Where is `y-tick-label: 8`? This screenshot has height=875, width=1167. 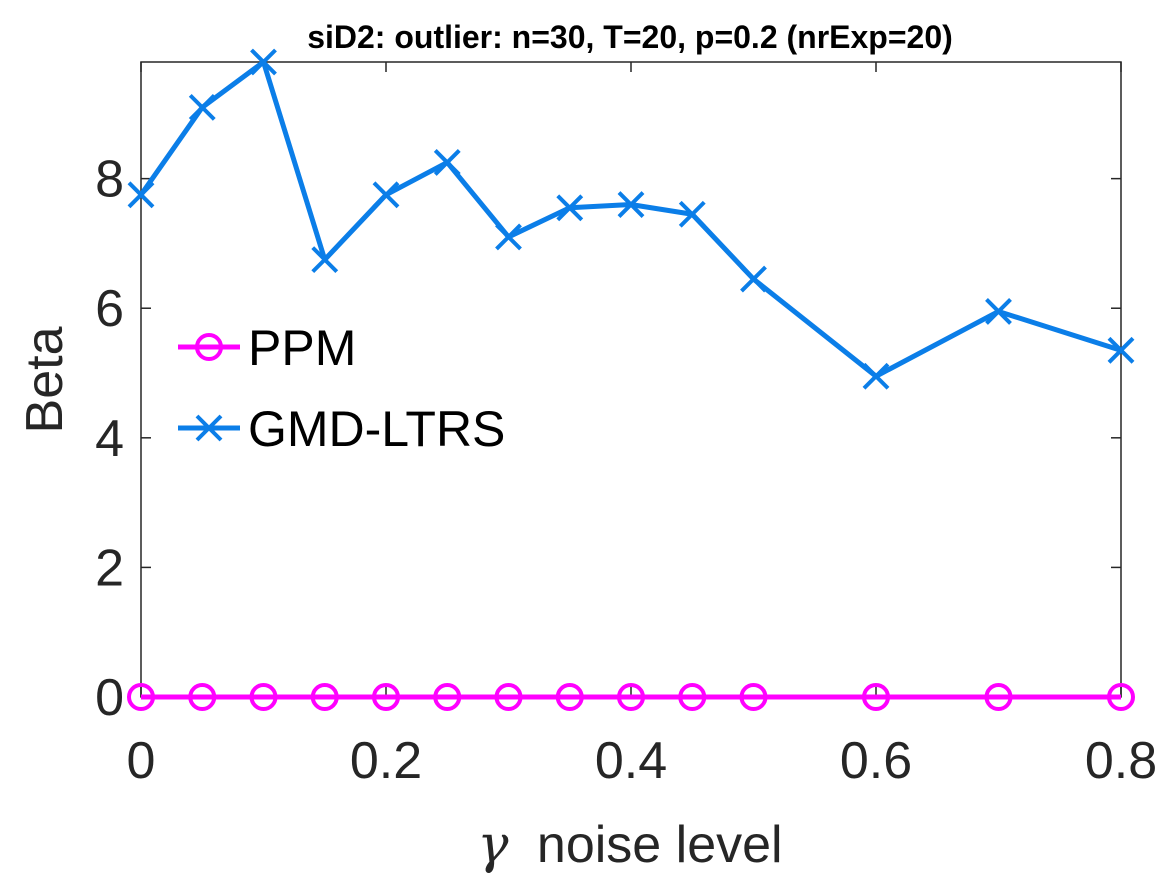 y-tick-label: 8 is located at coordinates (109, 180).